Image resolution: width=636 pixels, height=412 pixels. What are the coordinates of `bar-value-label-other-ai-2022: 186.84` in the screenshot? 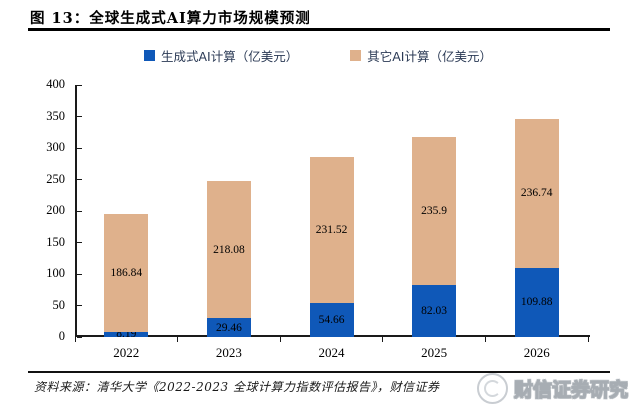 It's located at (126, 272).